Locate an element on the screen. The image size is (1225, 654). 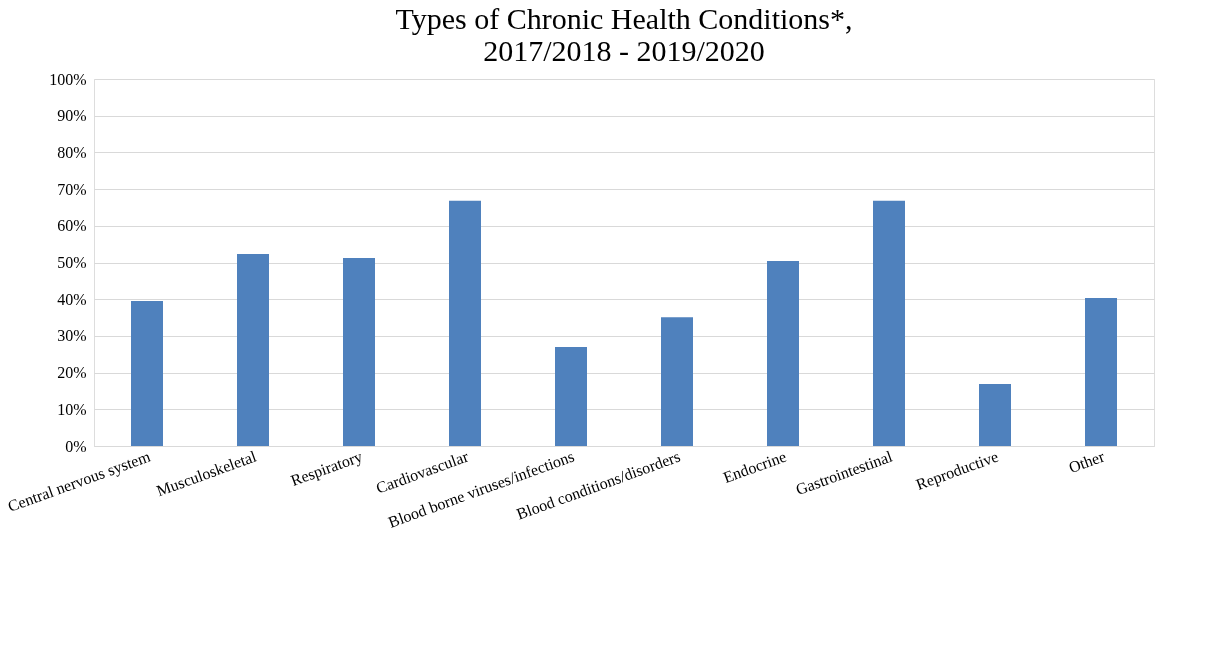
x-tick-label: Other is located at coordinates (1087, 461).